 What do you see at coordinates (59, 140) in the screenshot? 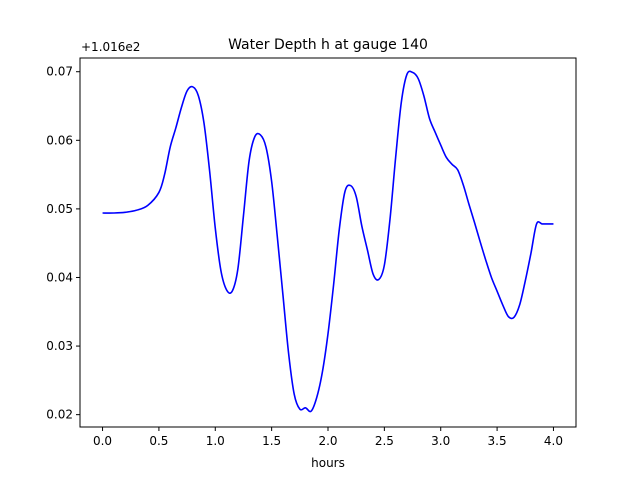
I see `y-tick-label: 0.06` at bounding box center [59, 140].